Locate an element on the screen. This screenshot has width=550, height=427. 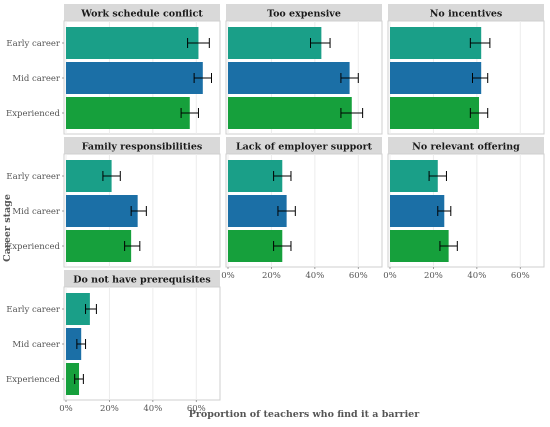
panel-title: Work schedule conflict is located at coordinates (141, 14).